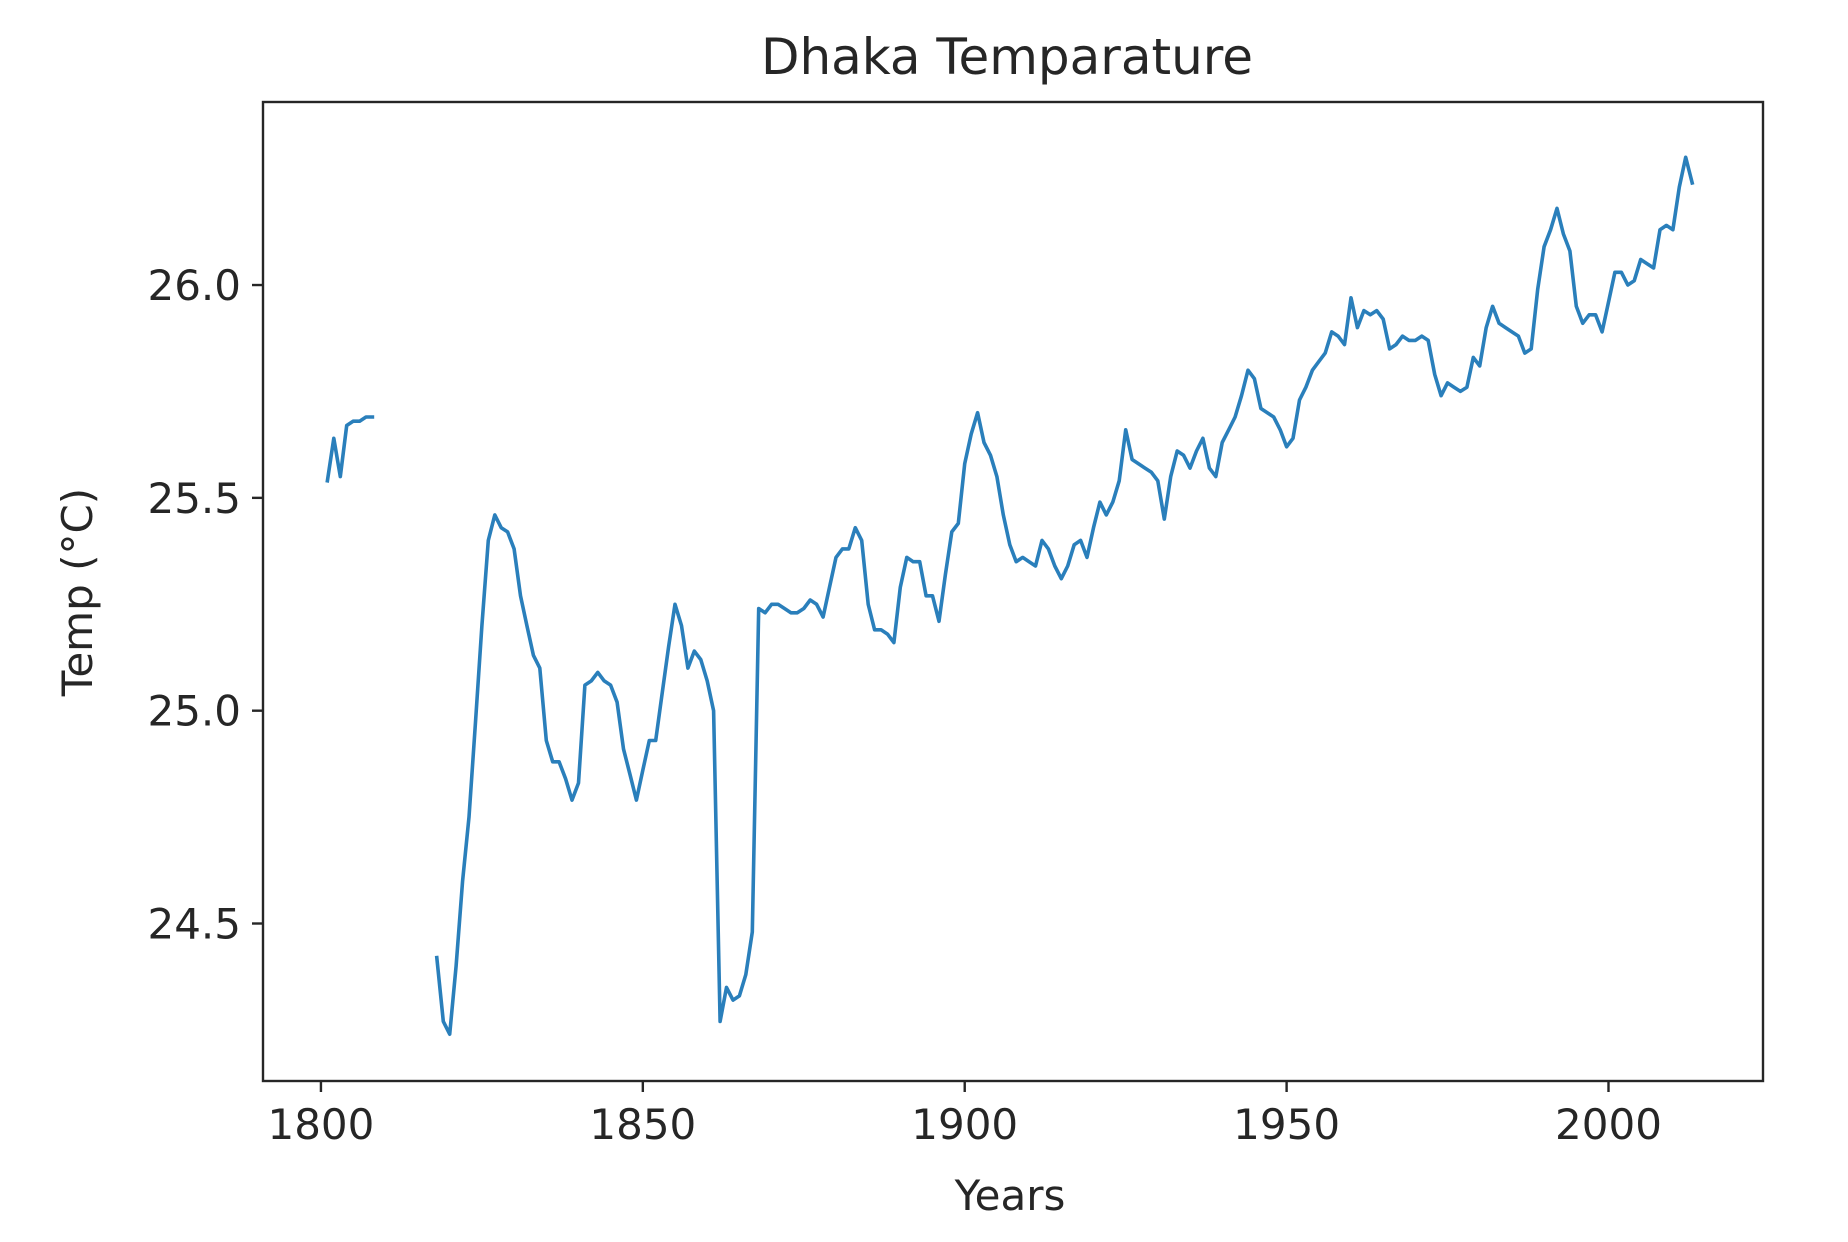  Describe the element at coordinates (642, 1124) in the screenshot. I see `x-tick-label: 1850` at that location.